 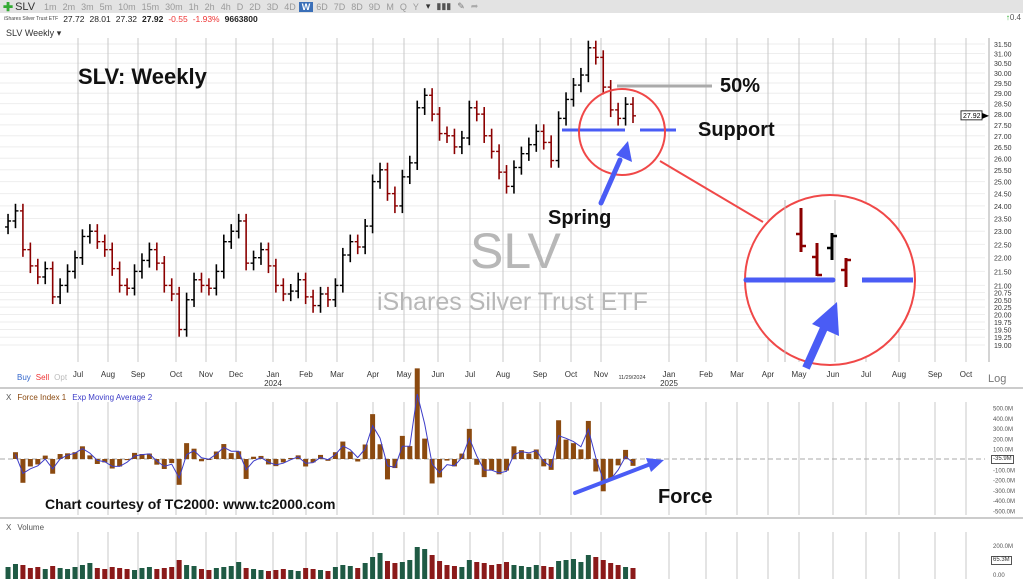 I want to click on annotation-spring: Spring, so click(x=580, y=218).